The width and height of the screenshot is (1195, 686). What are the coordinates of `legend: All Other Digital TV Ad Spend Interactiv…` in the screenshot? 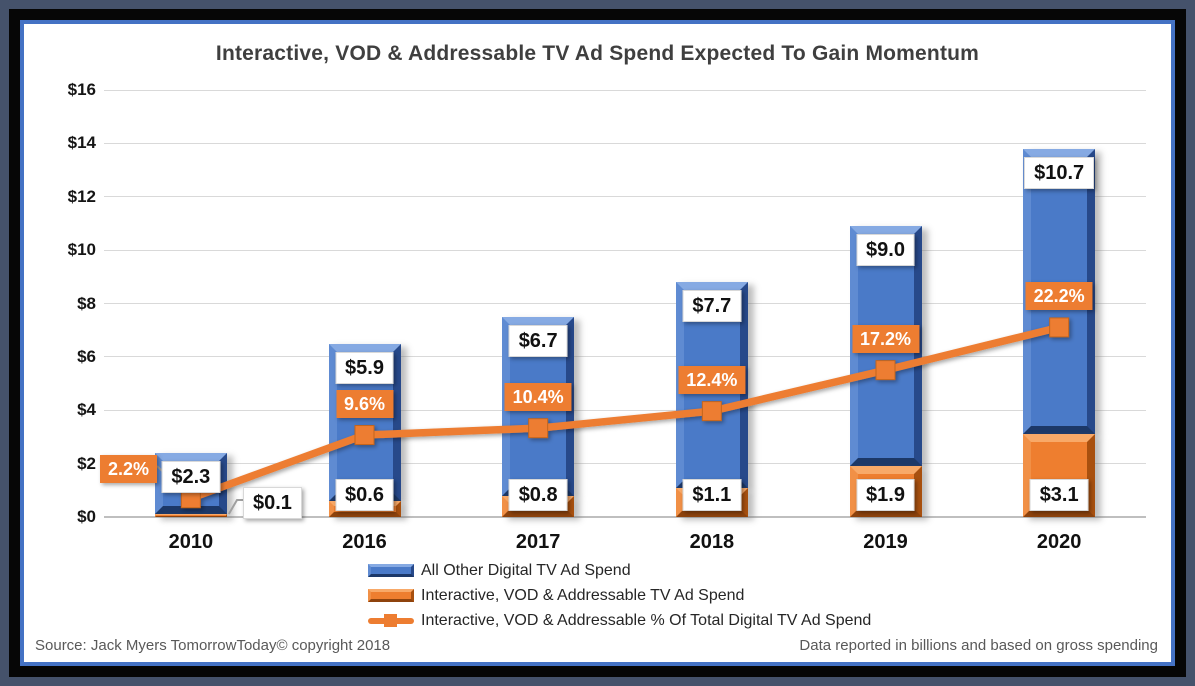 It's located at (619, 595).